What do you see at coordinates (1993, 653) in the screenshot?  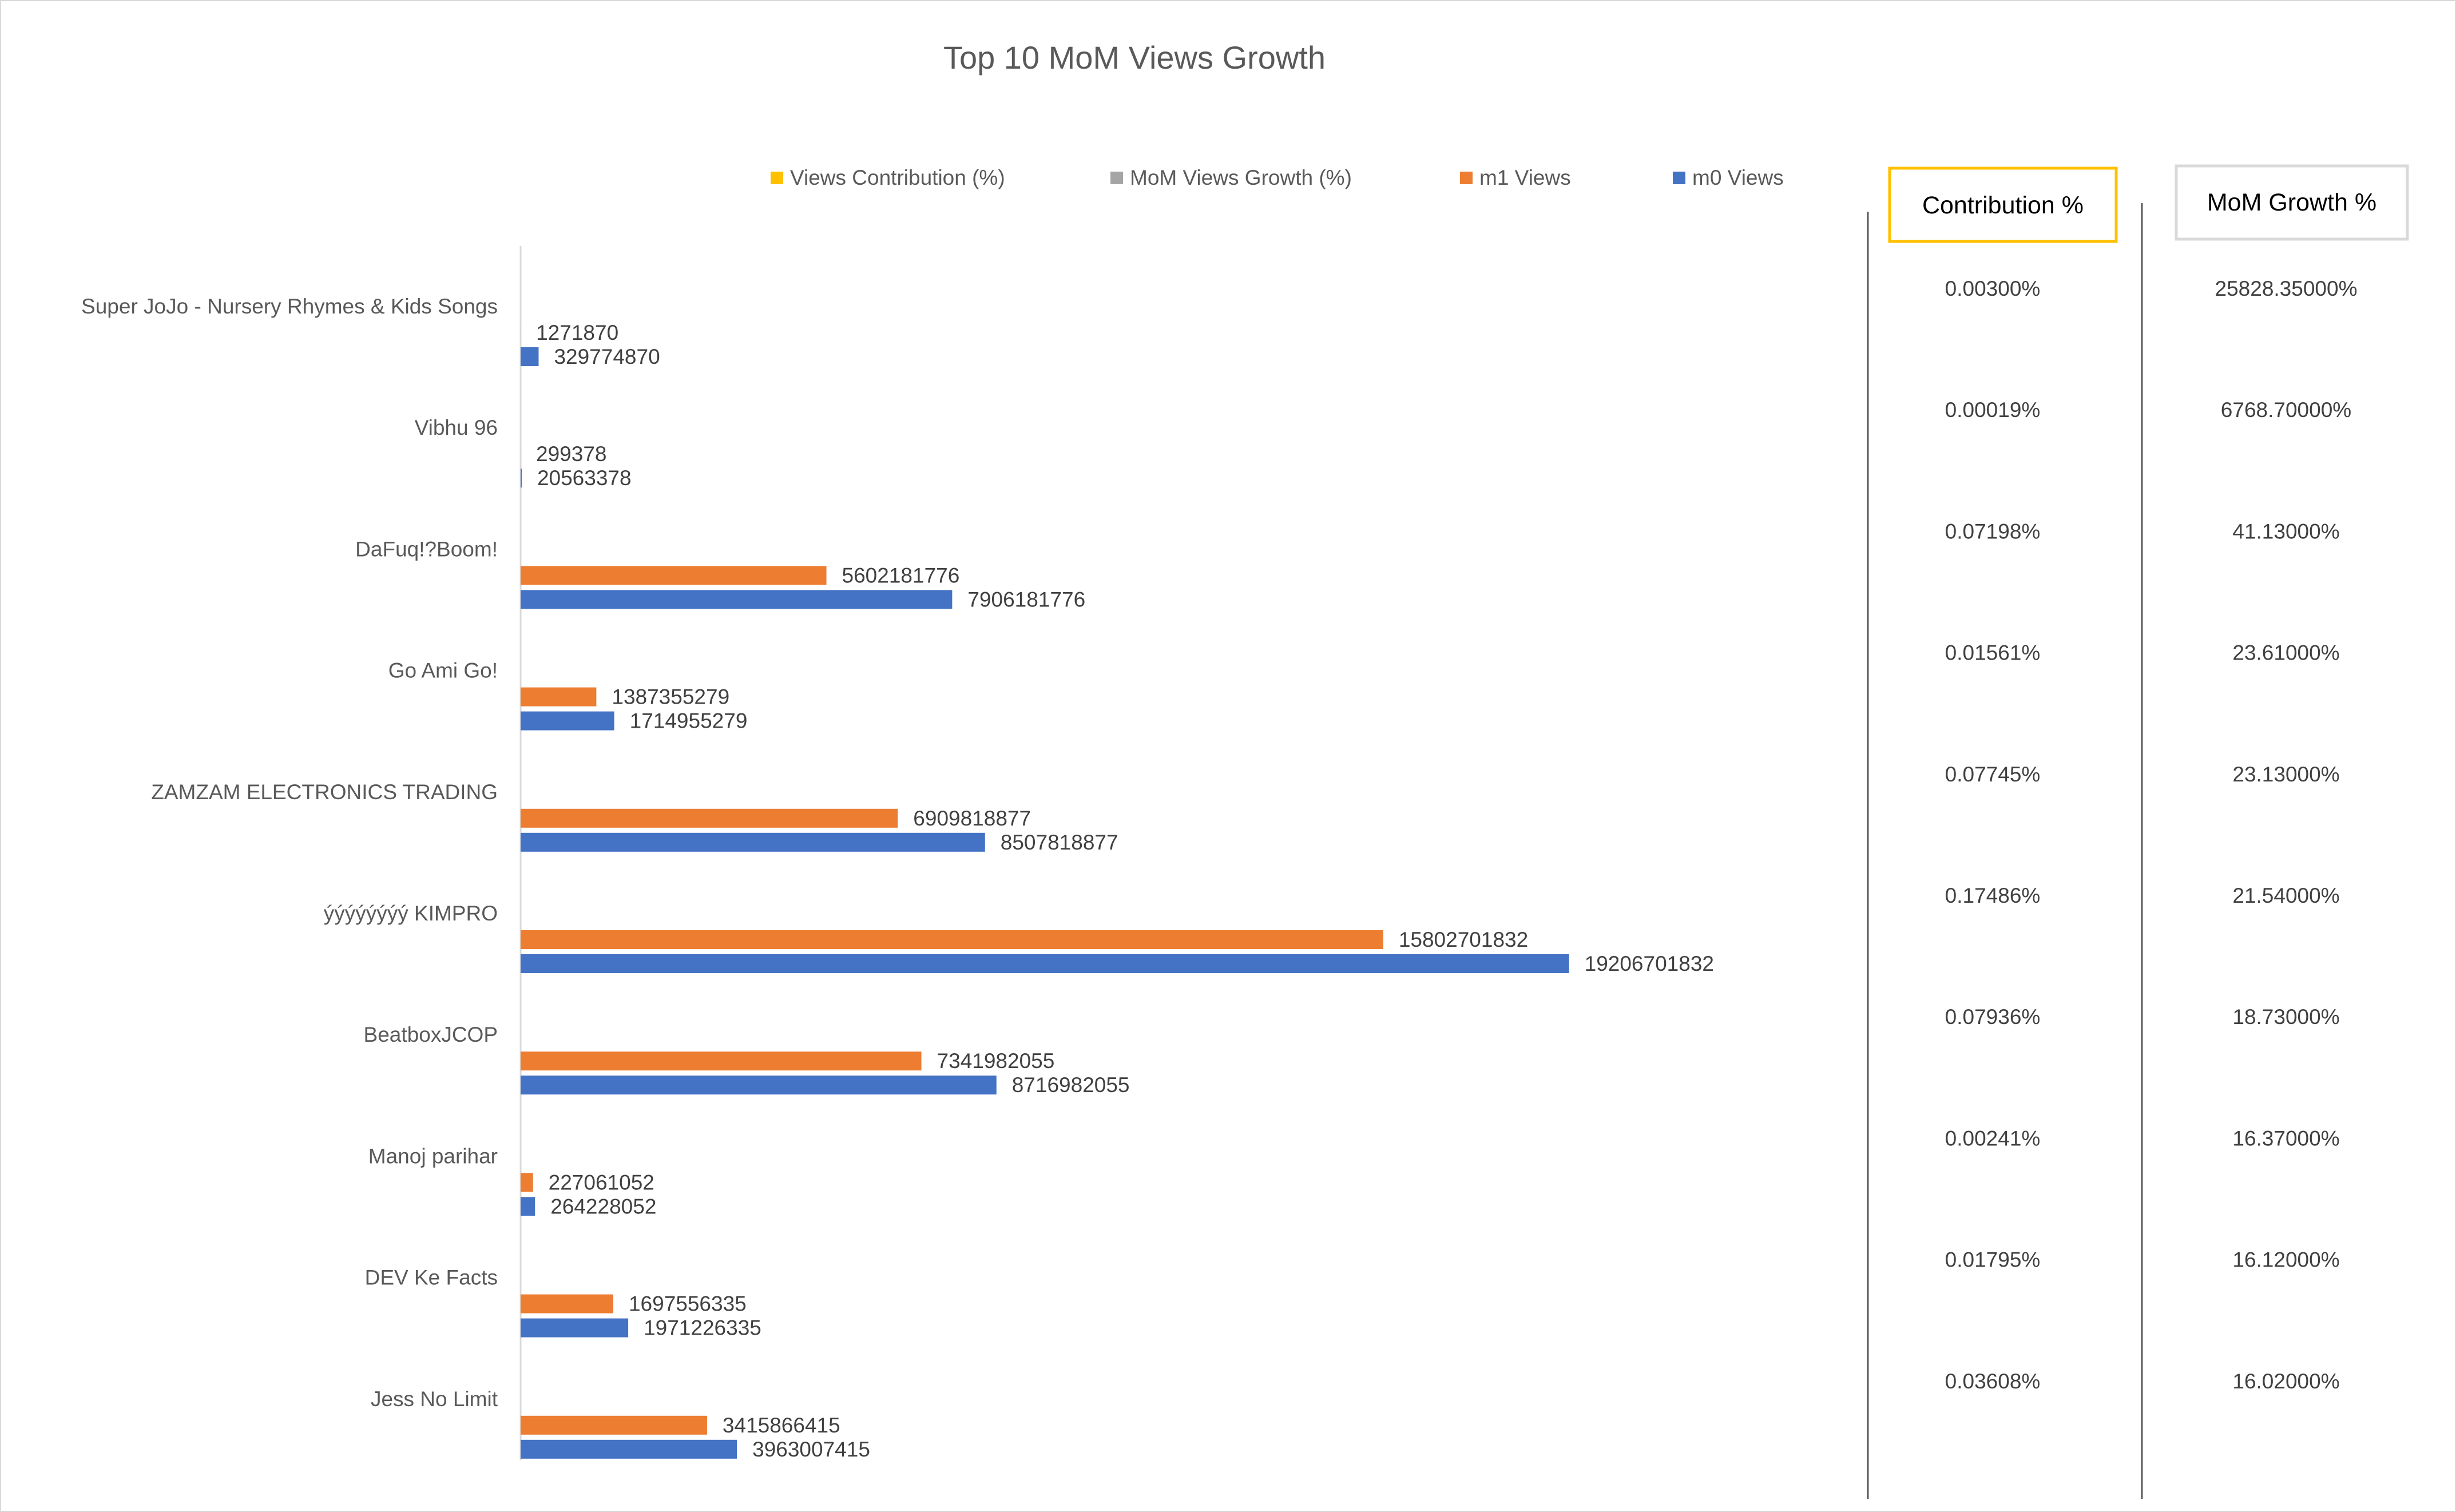 I see `contribution-value: 0.01561%` at bounding box center [1993, 653].